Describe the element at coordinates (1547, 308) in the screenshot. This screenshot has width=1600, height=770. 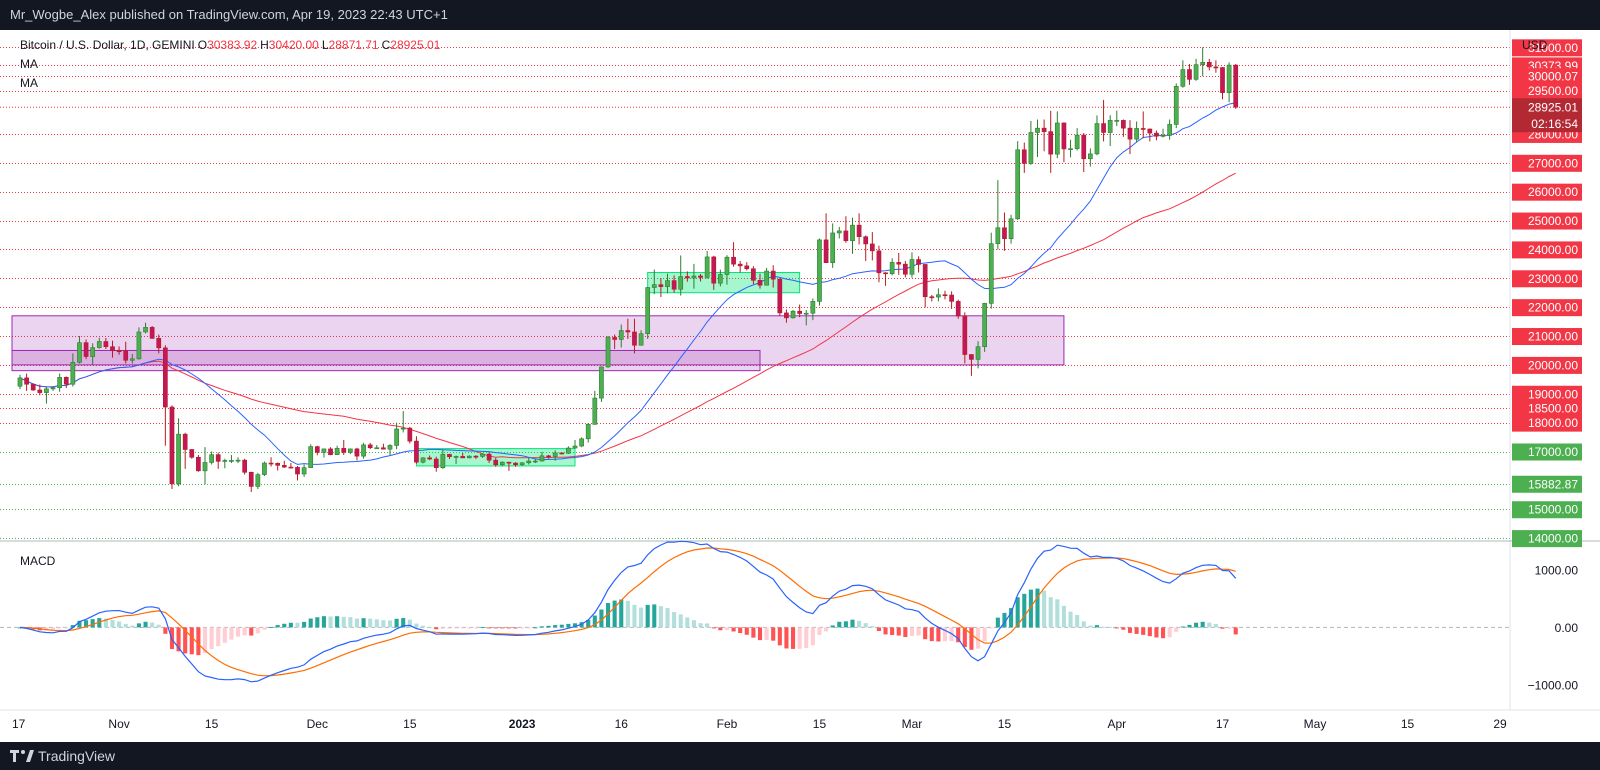
I see `red-price-label: 22000.00` at that location.